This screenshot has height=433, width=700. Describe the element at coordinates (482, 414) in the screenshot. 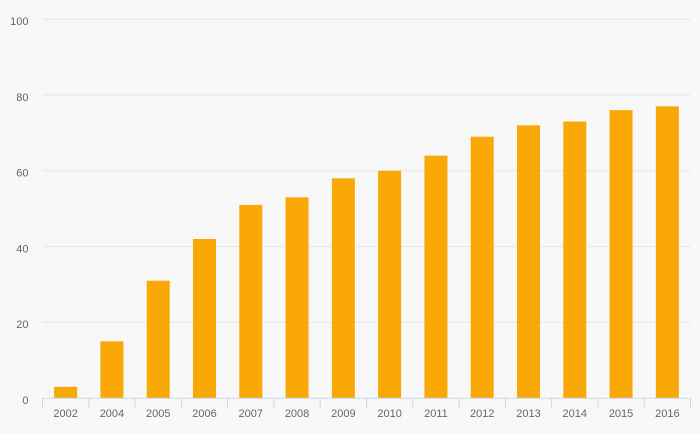

I see `svg-text: 2012` at that location.